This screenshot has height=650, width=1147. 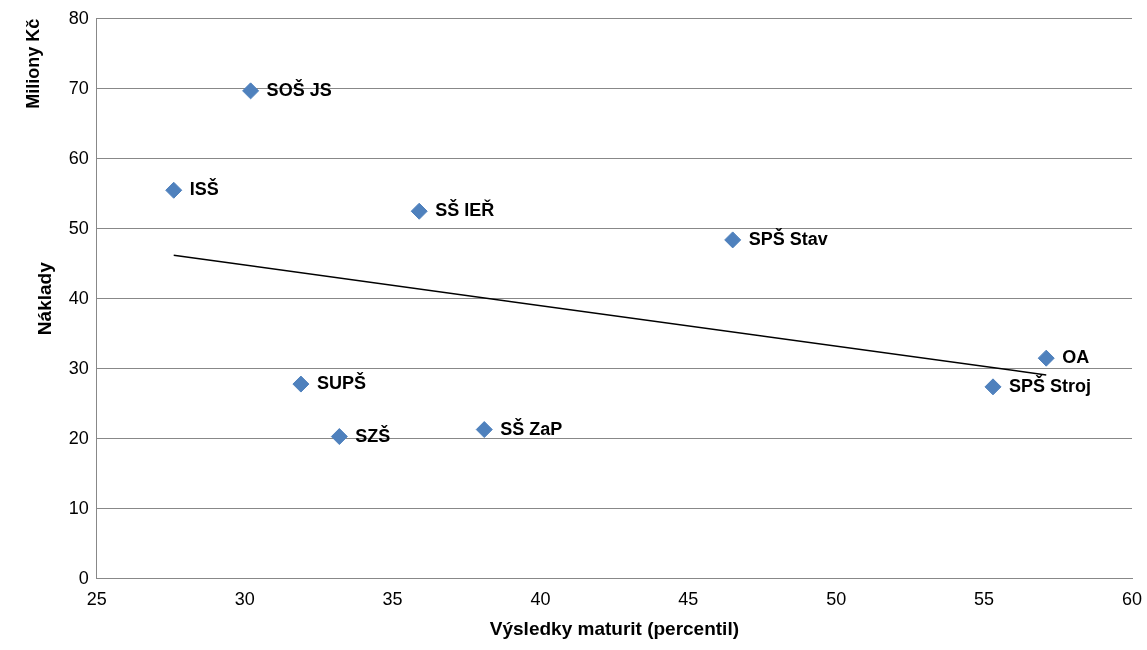 What do you see at coordinates (836, 599) in the screenshot?
I see `x-tick-label: 50` at bounding box center [836, 599].